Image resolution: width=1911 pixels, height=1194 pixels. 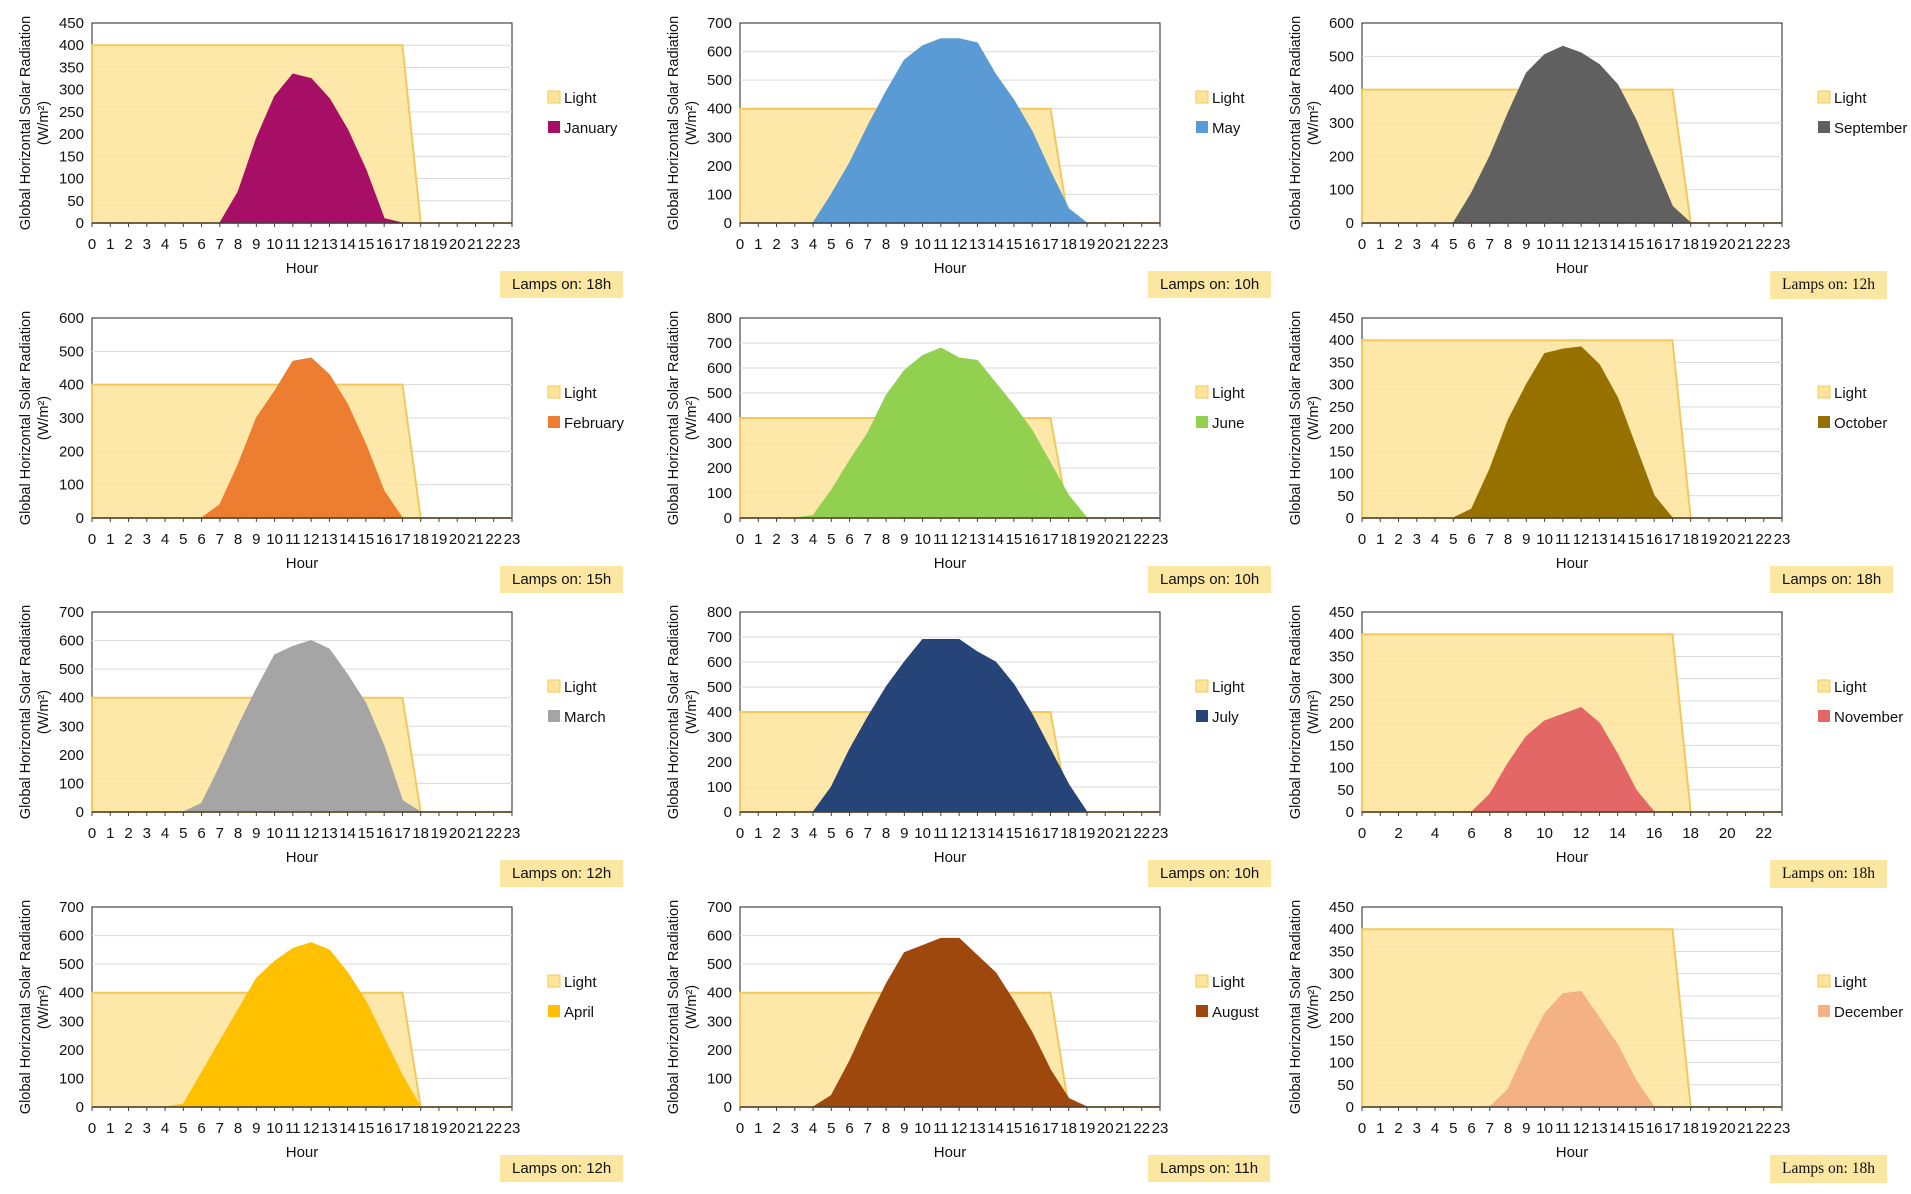 What do you see at coordinates (1572, 268) in the screenshot?
I see `x-axis-title: Hour` at bounding box center [1572, 268].